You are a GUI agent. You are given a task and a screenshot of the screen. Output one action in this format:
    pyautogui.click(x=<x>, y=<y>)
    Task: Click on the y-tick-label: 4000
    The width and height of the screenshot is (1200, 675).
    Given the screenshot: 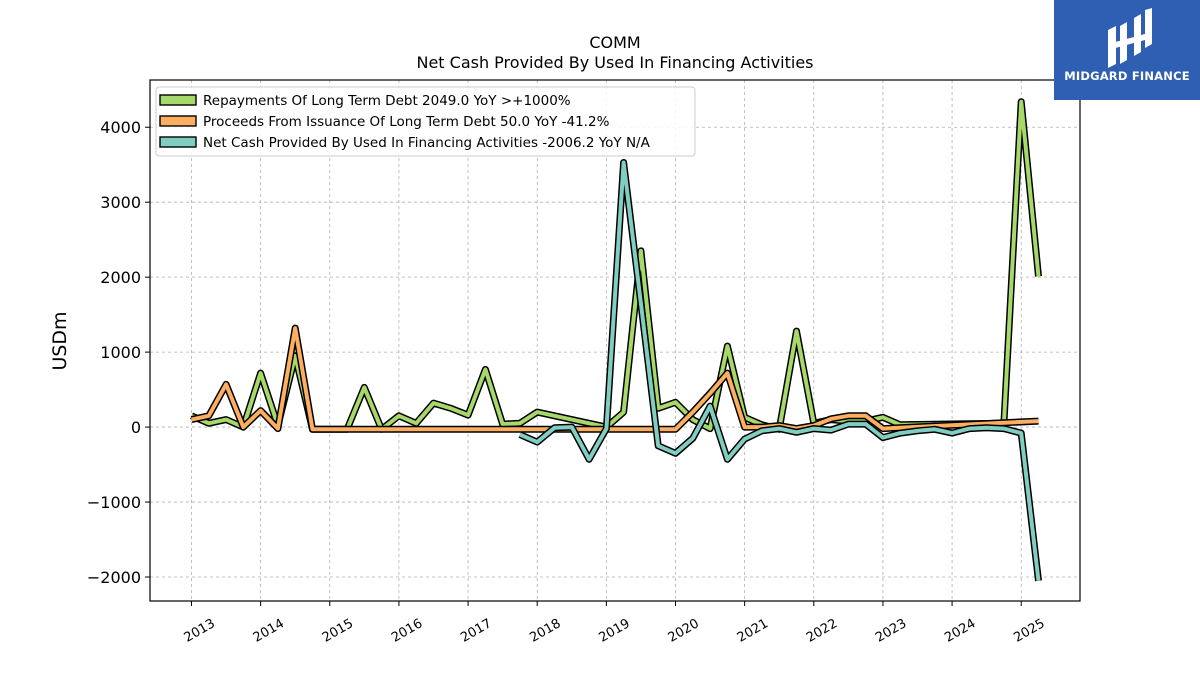 What is the action you would take?
    pyautogui.click(x=120, y=127)
    